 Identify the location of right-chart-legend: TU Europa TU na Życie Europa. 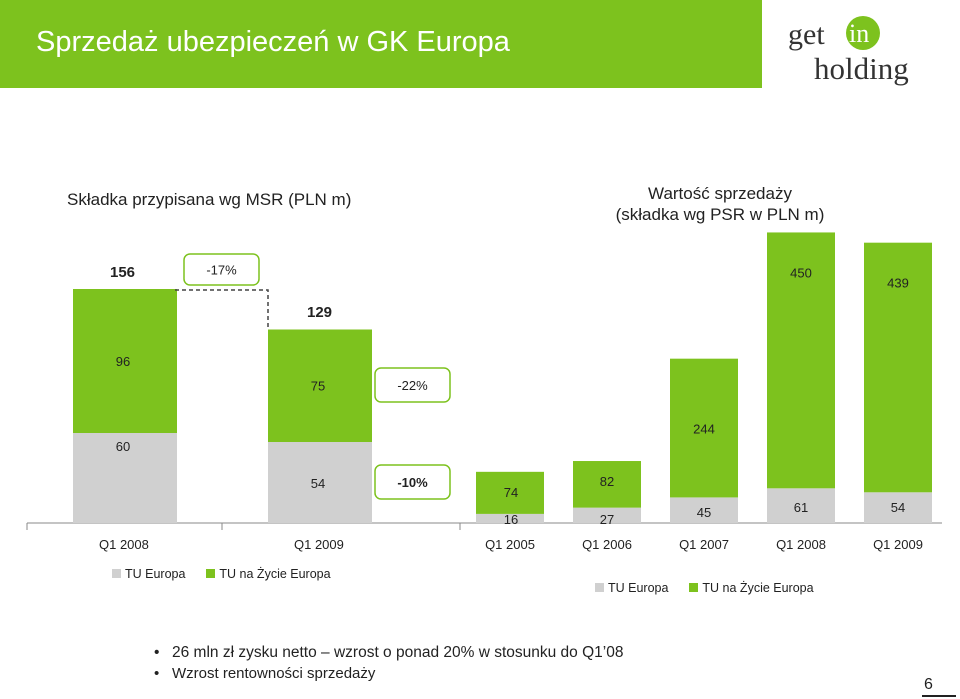
(704, 587).